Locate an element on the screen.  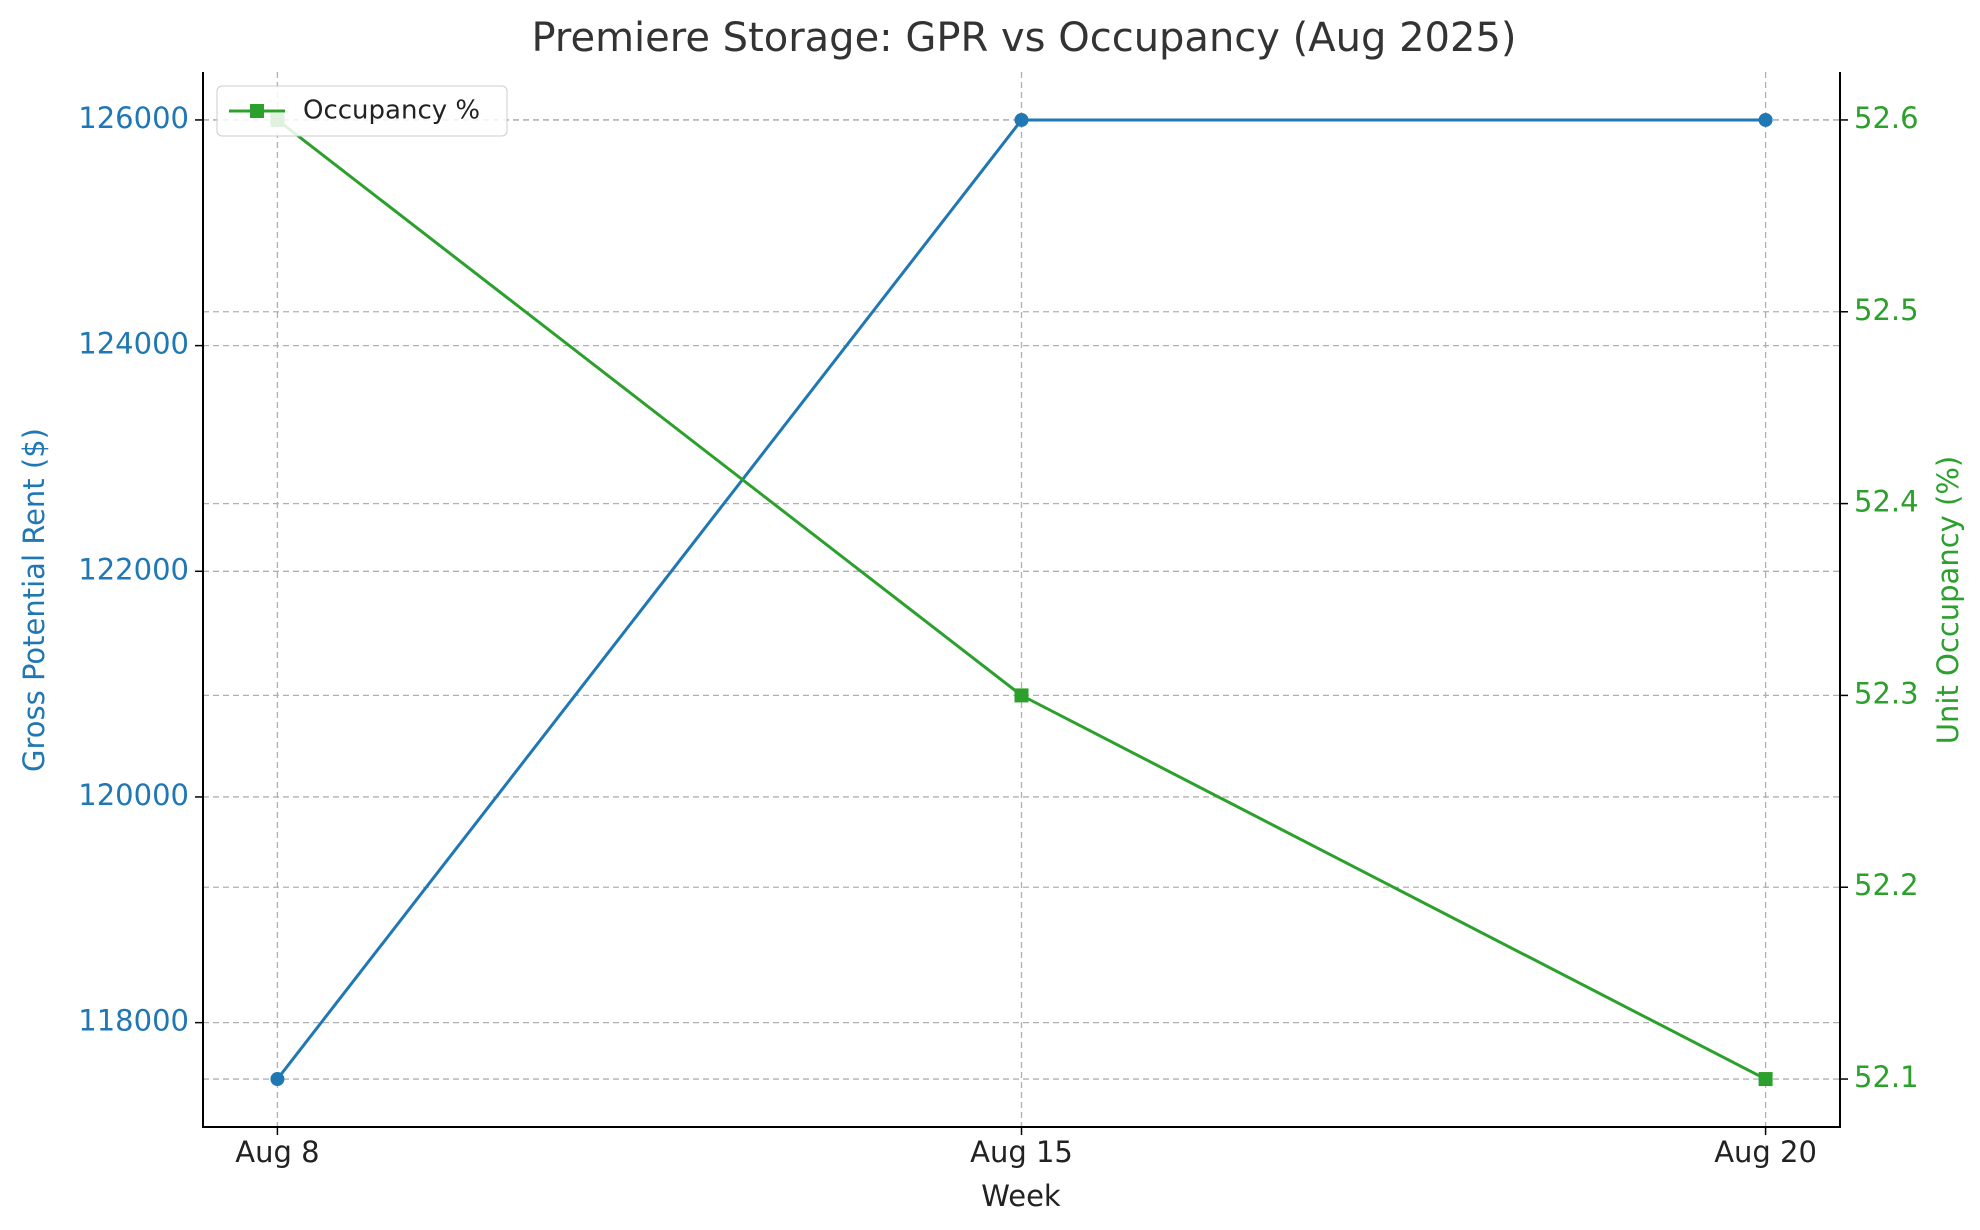
y-tick-label: 126000 is located at coordinates (133, 118).